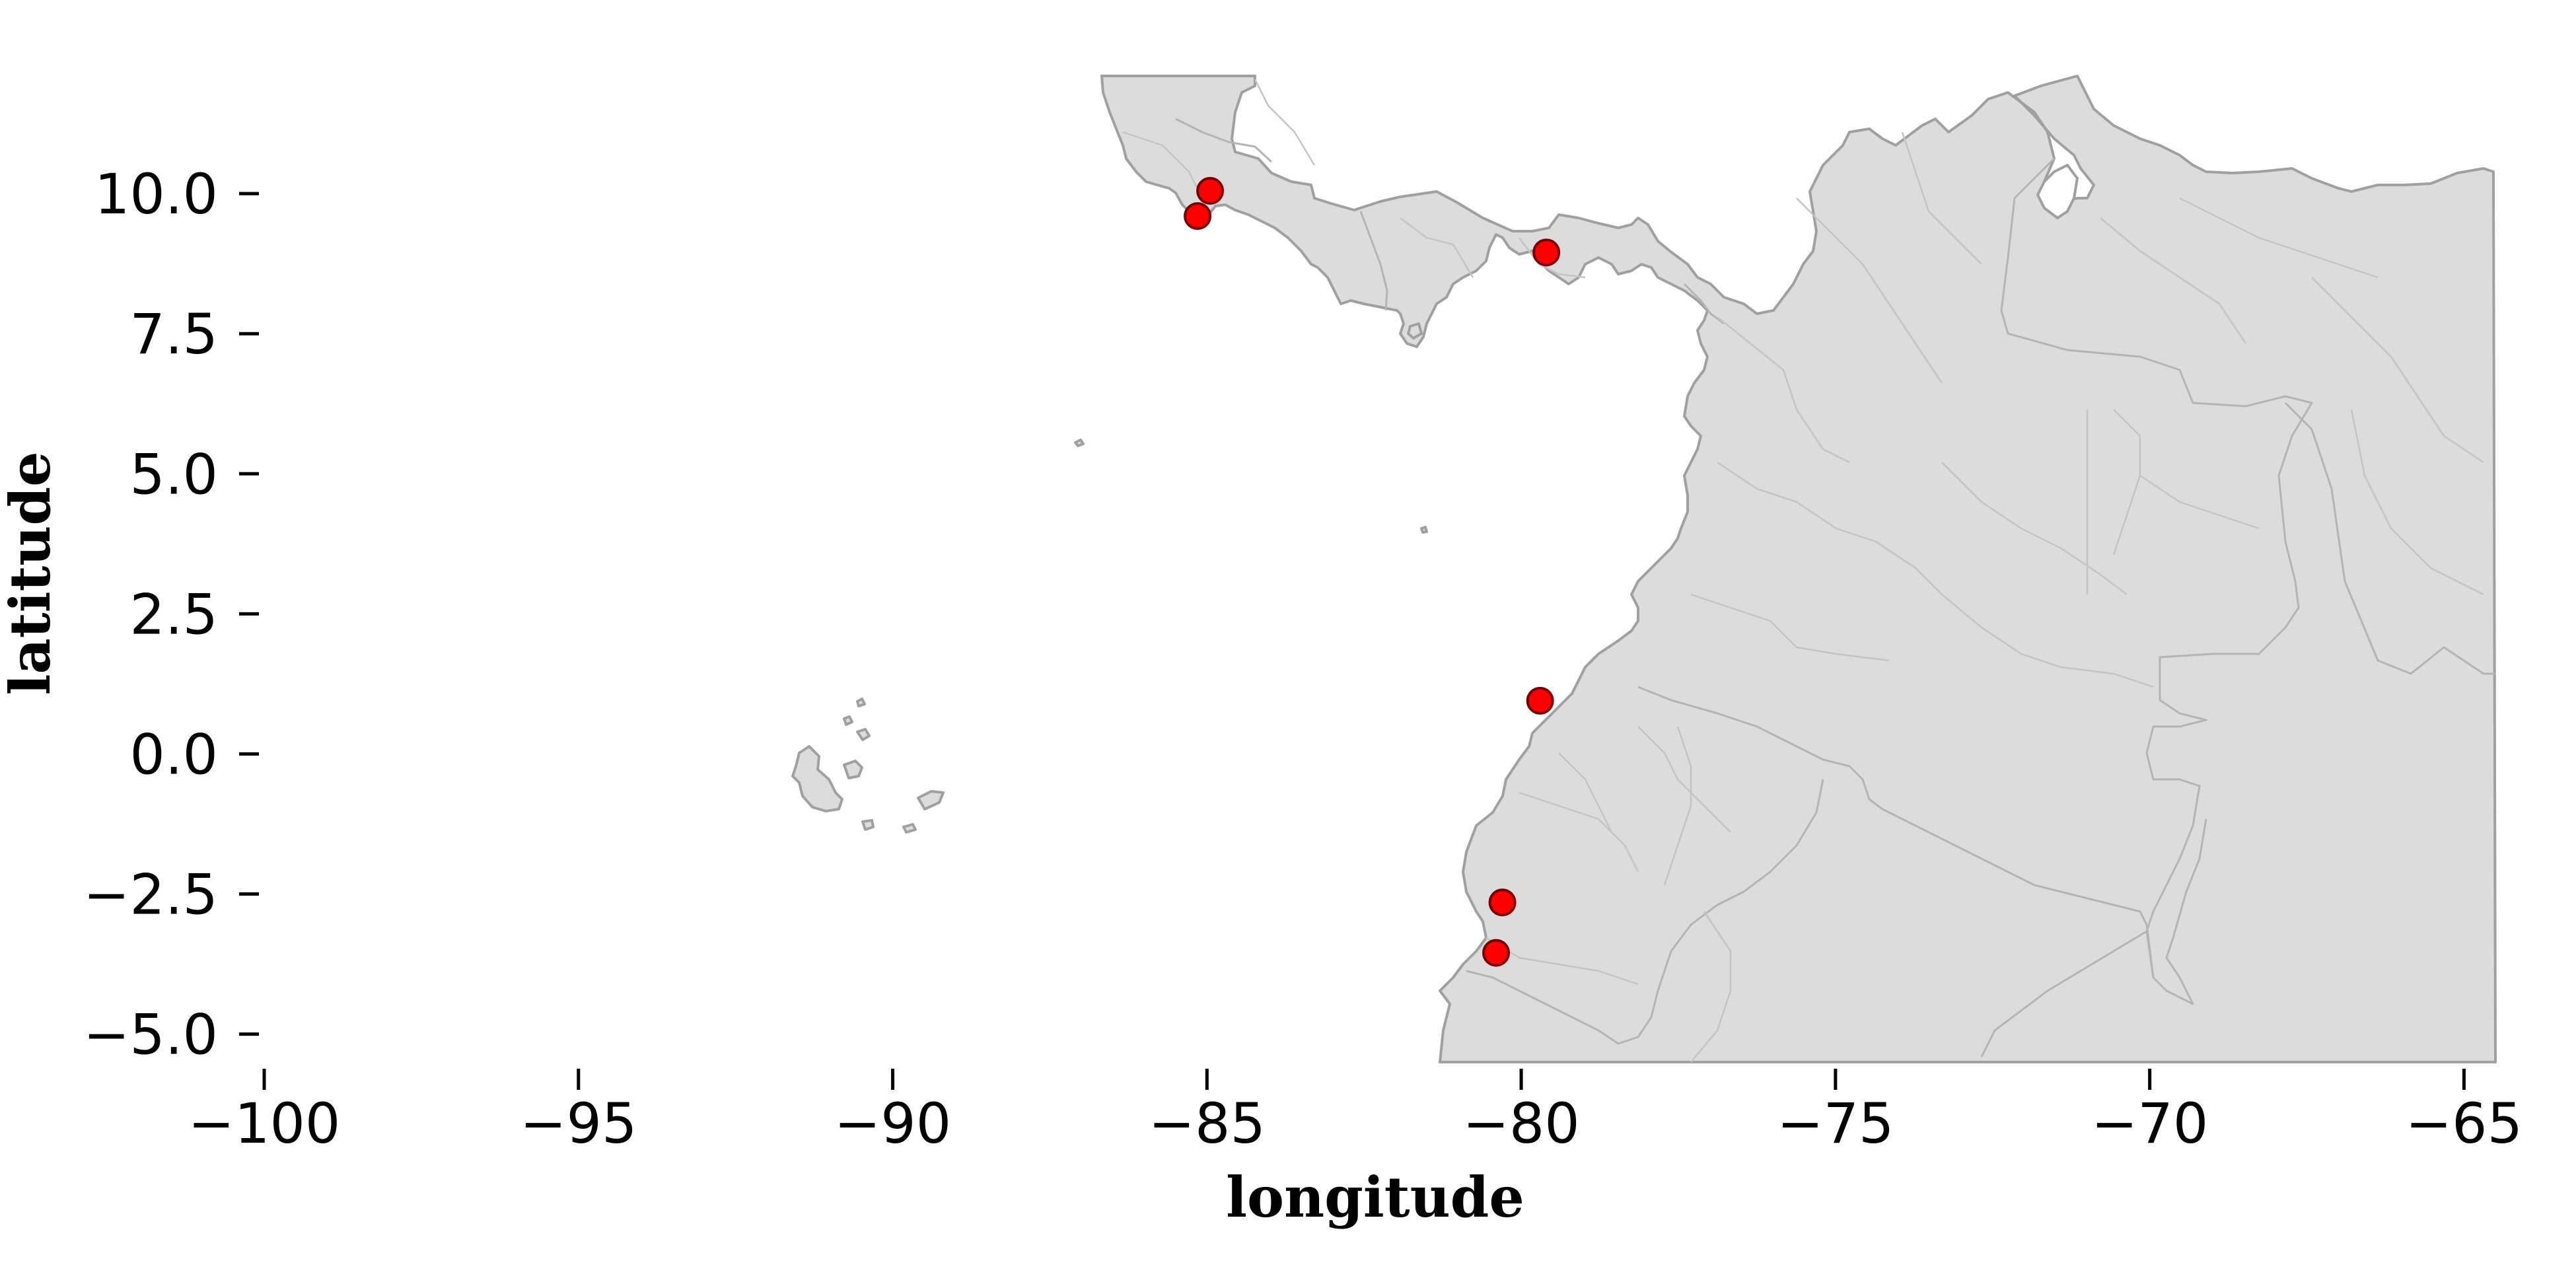 This screenshot has width=2576, height=1288. I want to click on border-costa-rica-panama, so click(1374, 261).